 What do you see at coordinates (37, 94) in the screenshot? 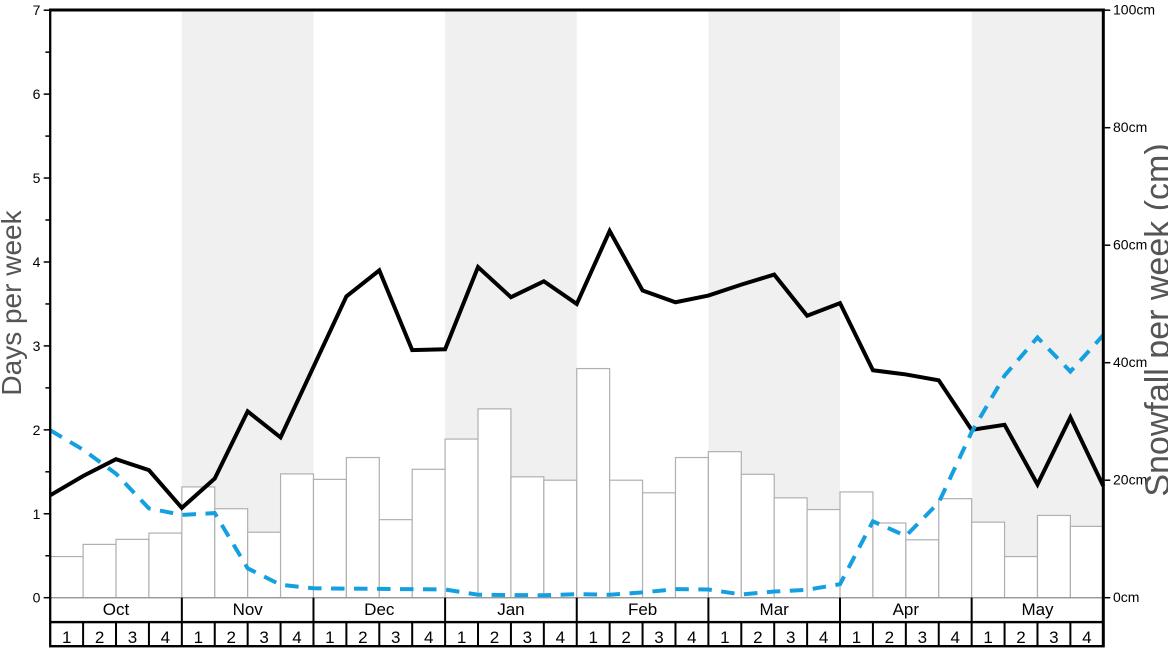
I see `svg-text: 6` at bounding box center [37, 94].